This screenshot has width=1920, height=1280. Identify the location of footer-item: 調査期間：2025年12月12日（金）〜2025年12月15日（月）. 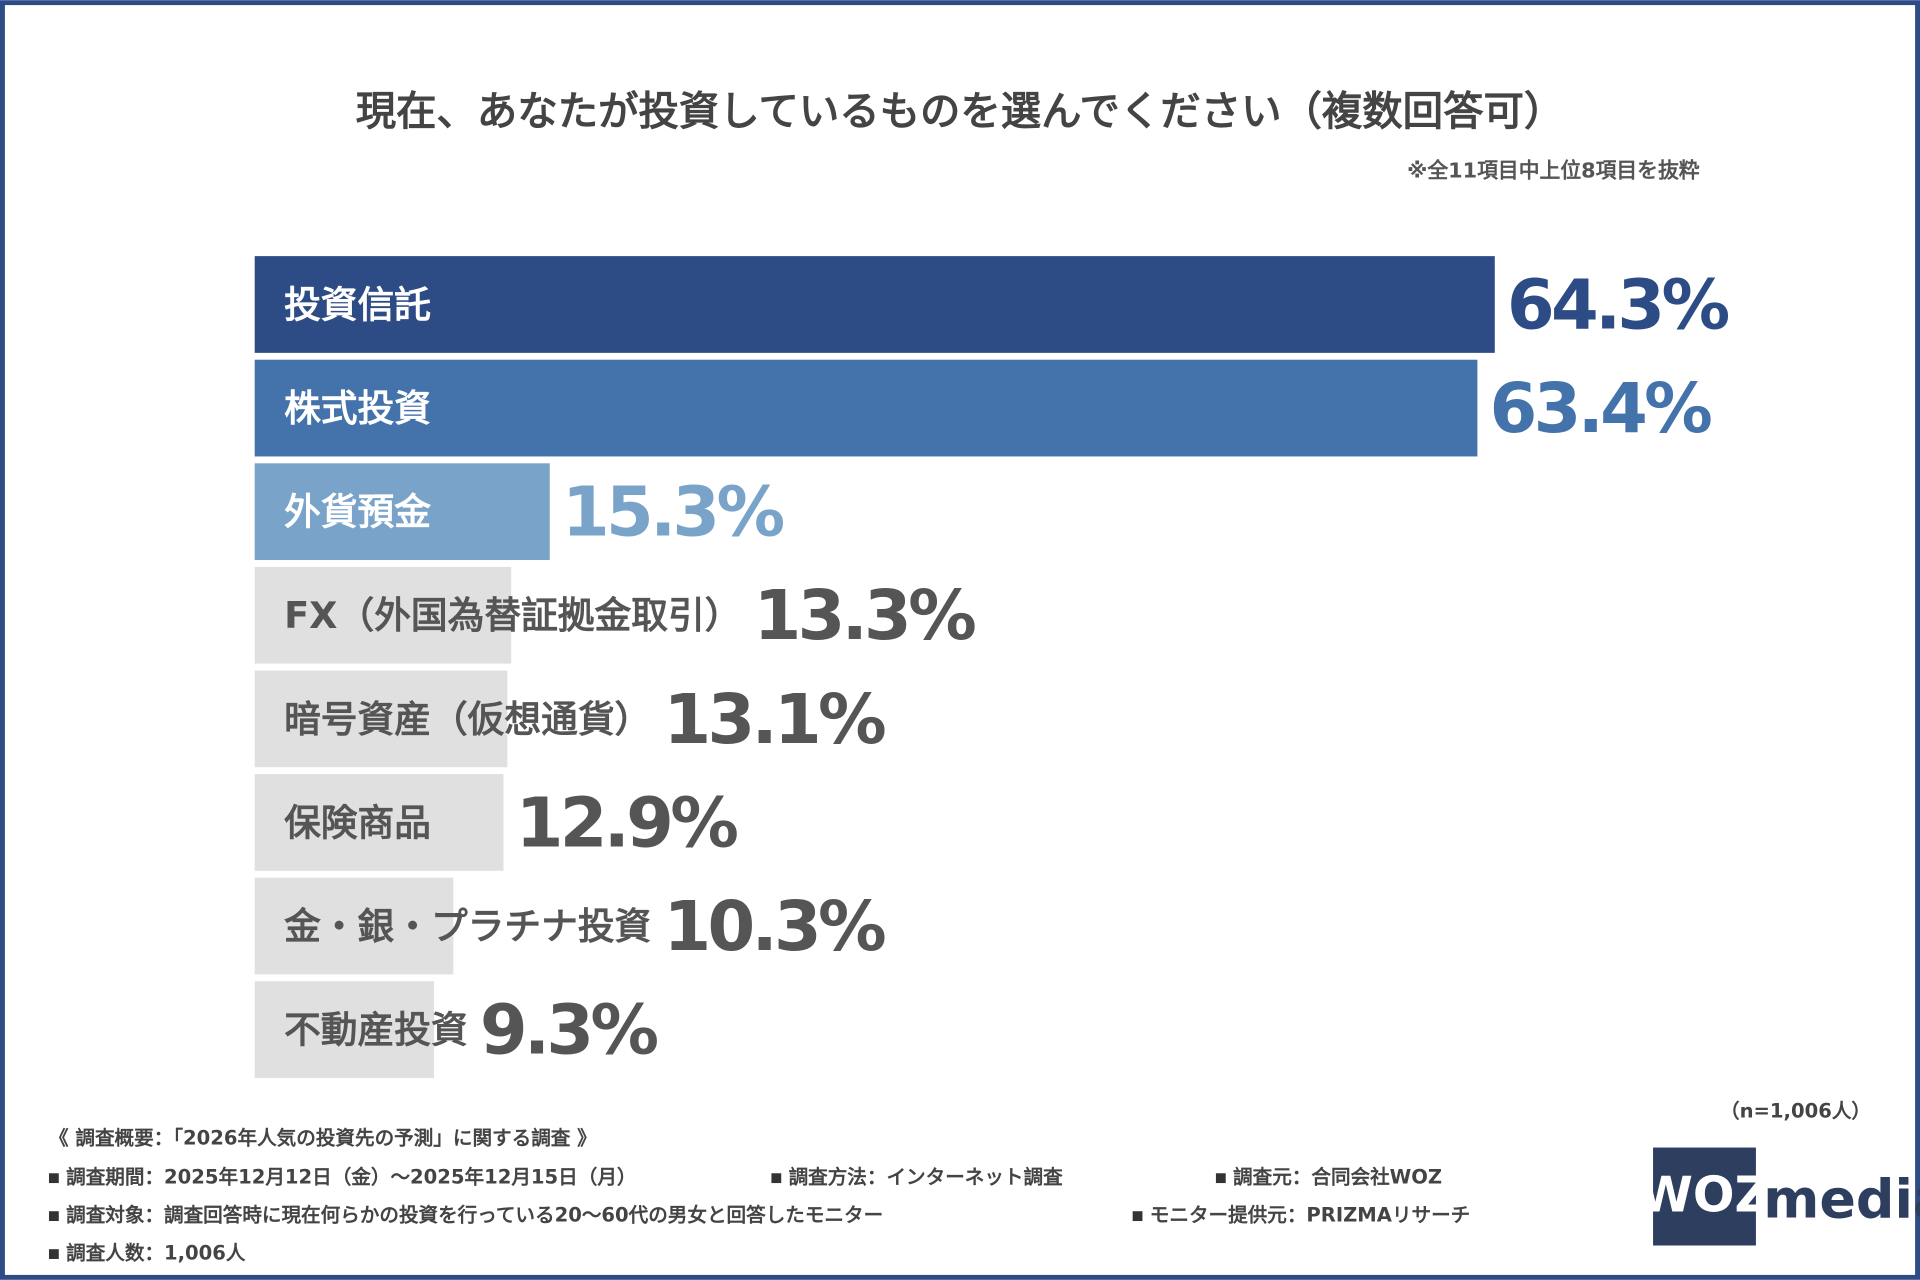
(351, 1177).